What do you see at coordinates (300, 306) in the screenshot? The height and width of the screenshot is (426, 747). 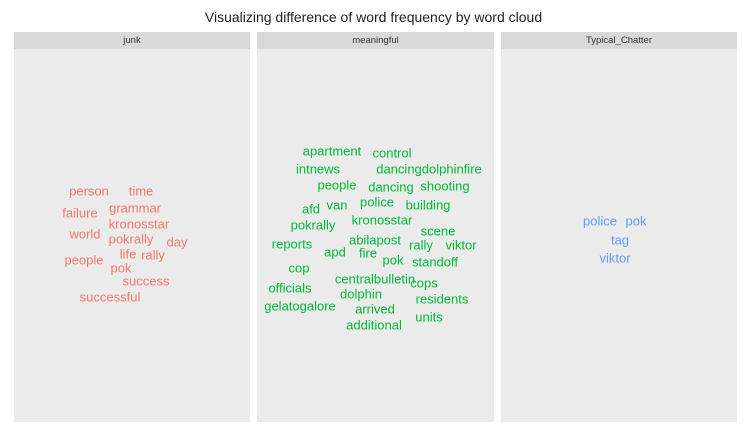 I see `word-gelatogalore: gelatogalore` at bounding box center [300, 306].